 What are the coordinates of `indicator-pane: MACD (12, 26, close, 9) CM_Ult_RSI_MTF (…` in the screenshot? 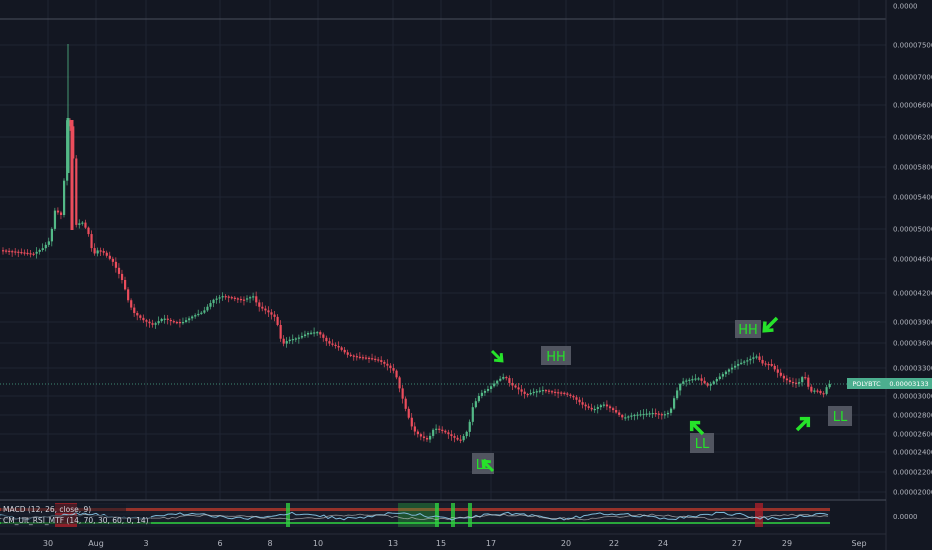 It's located at (459, 515).